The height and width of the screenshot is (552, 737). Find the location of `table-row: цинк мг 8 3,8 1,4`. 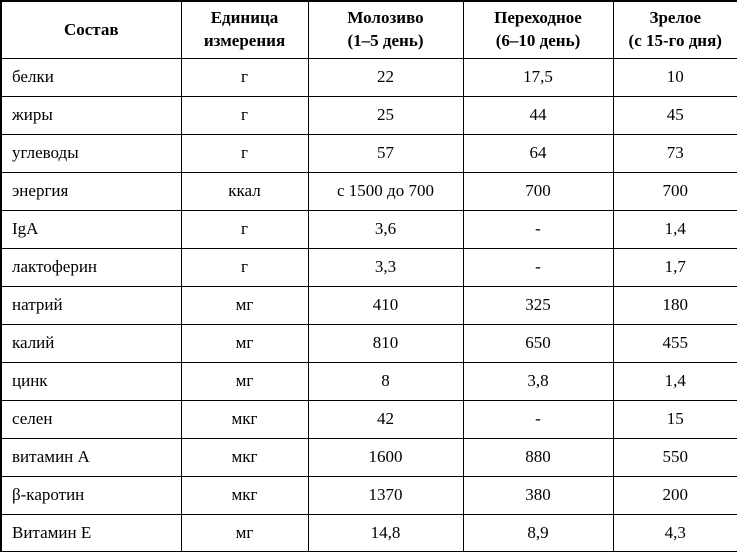

table-row: цинк мг 8 3,8 1,4 is located at coordinates (368, 381).